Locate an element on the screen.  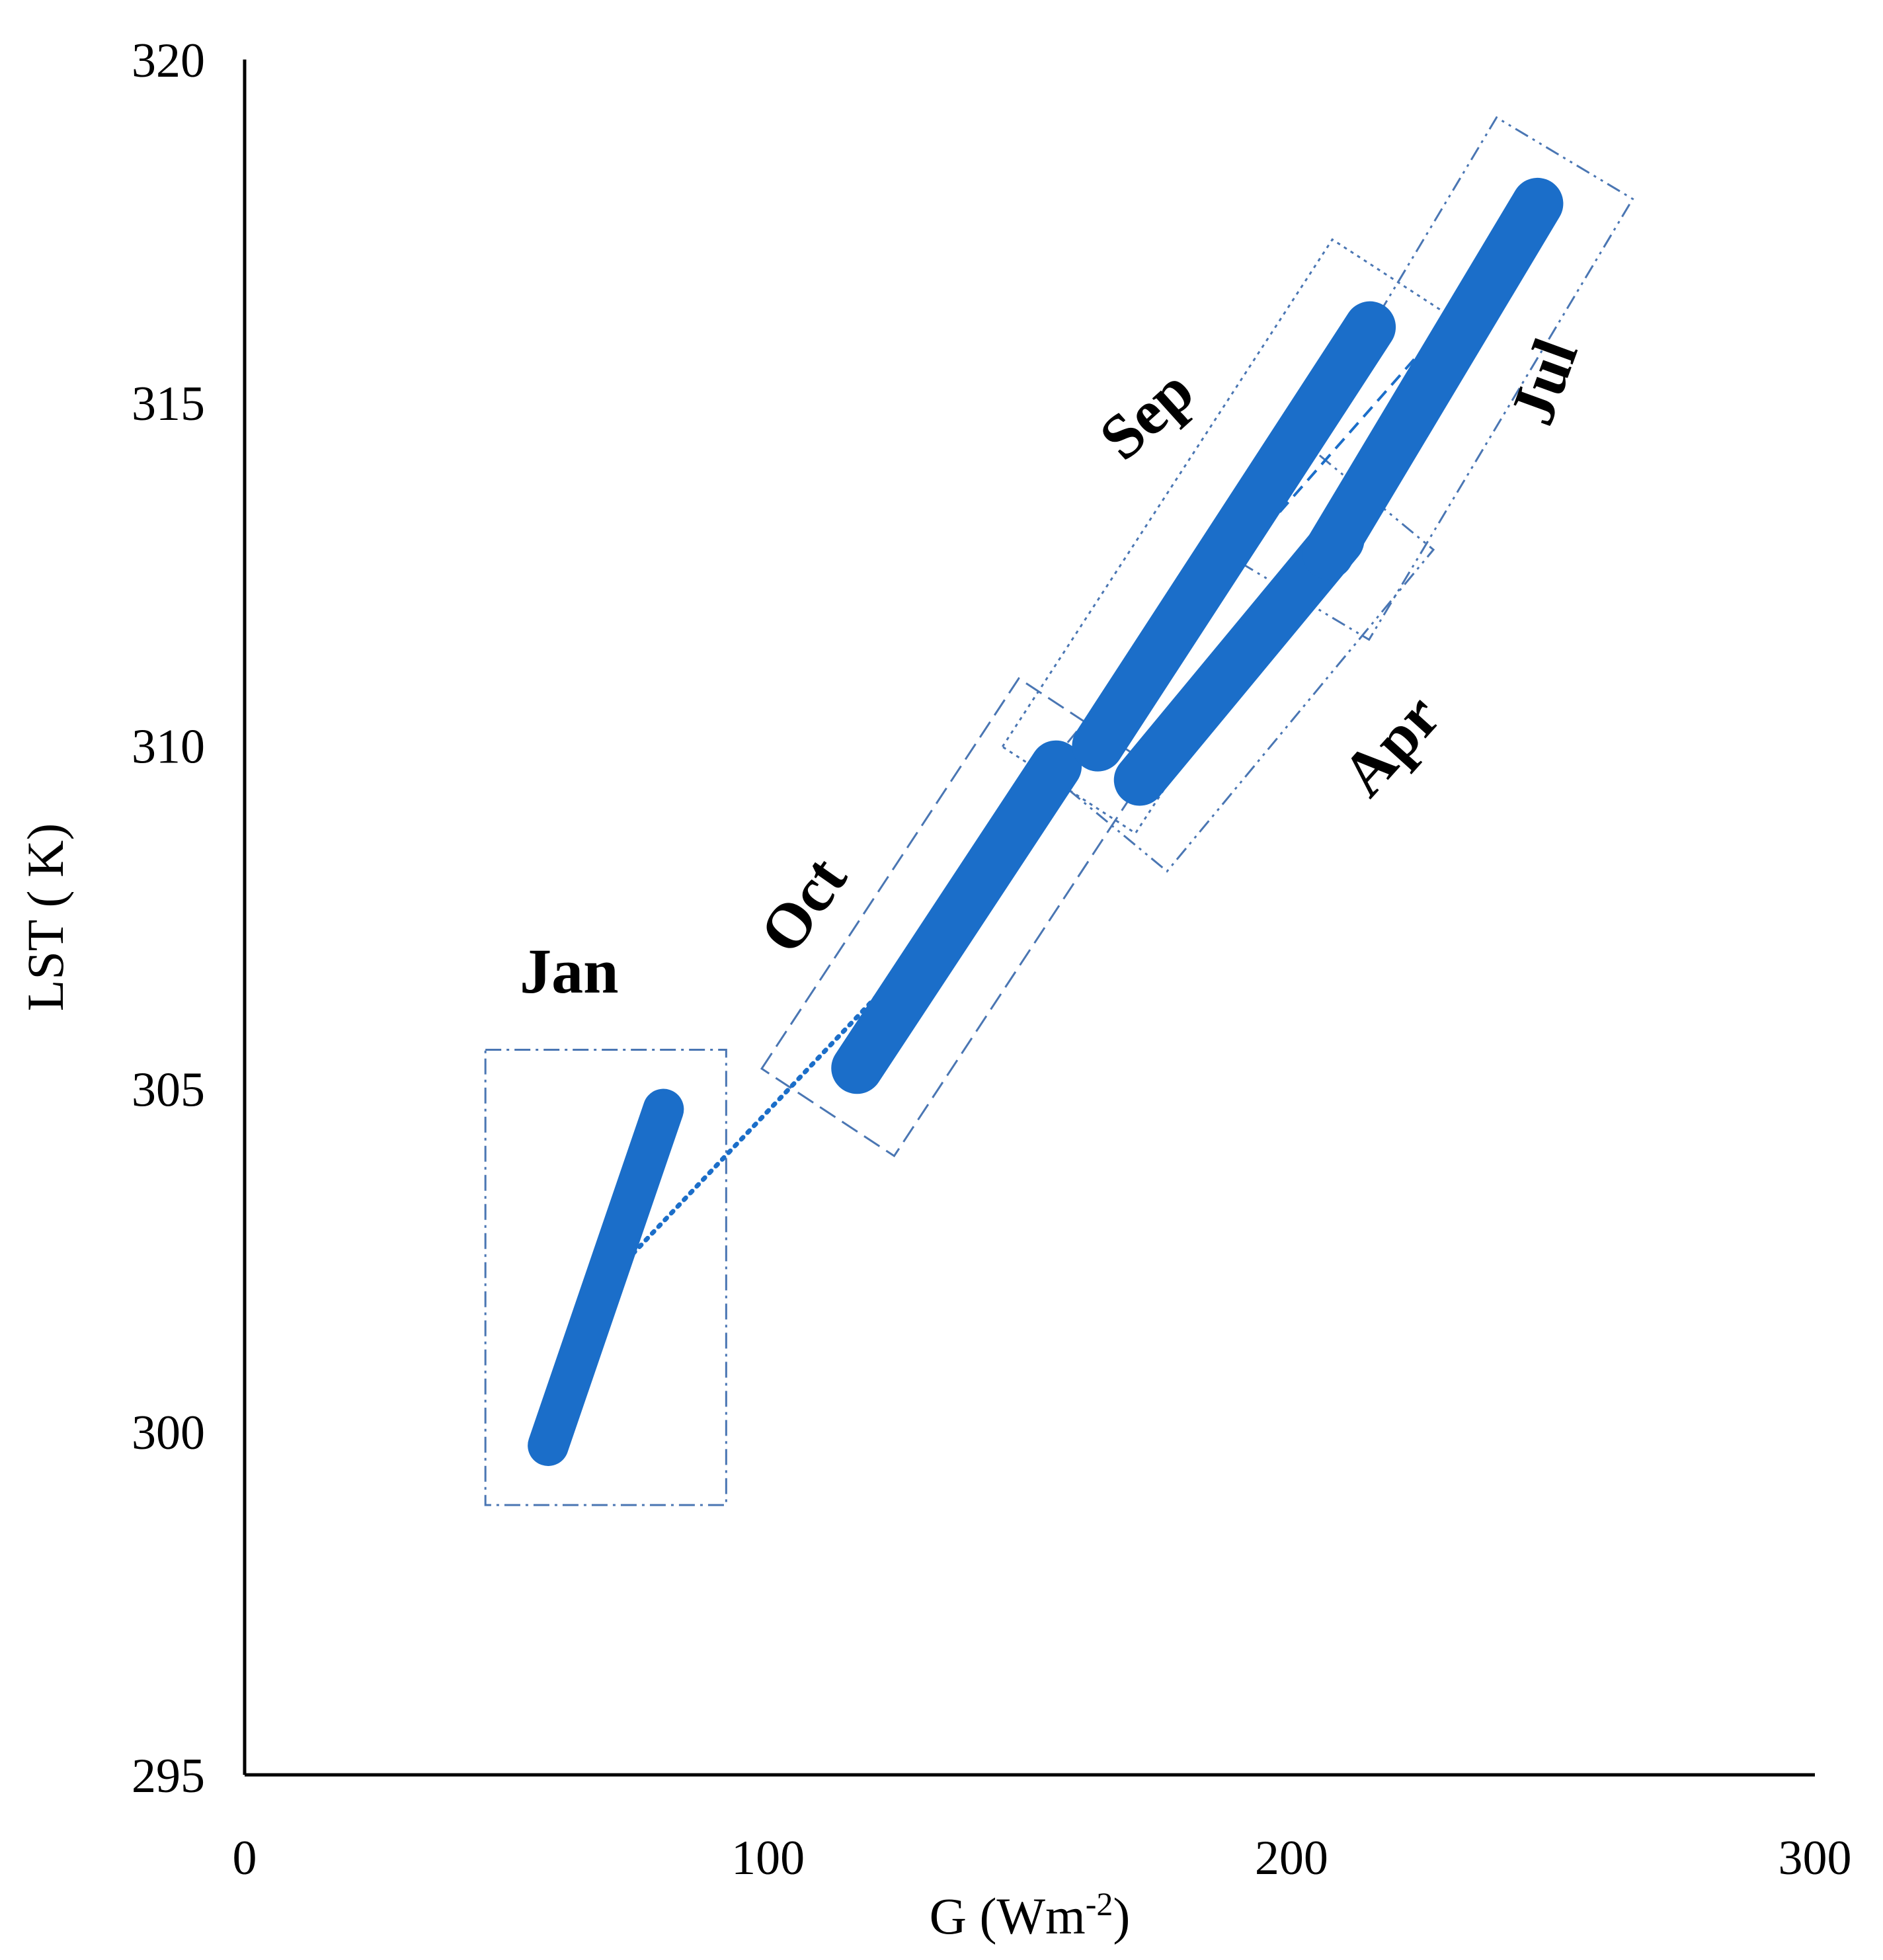
x-axis-title: G (Wm-2) is located at coordinates (1030, 1915).